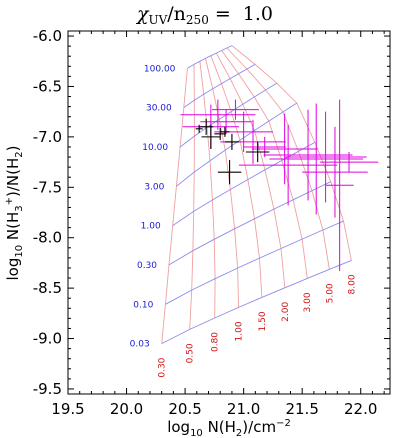  What do you see at coordinates (176, 14) in the screenshot?
I see `title-slash-n: /n` at bounding box center [176, 14].